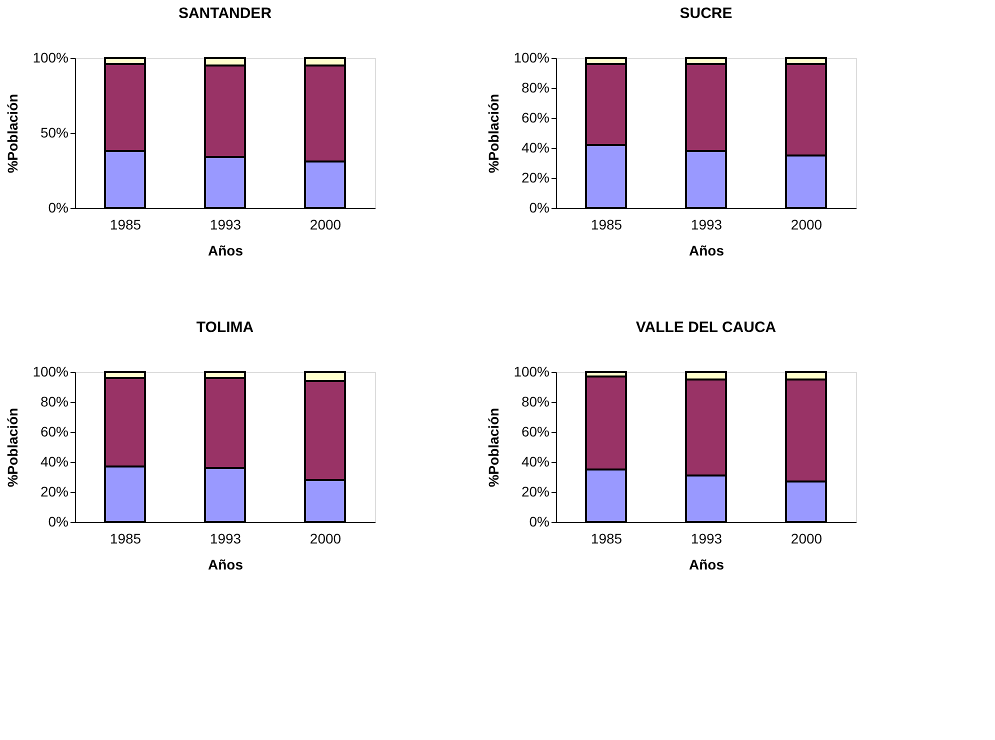 This screenshot has height=740, width=995. What do you see at coordinates (225, 327) in the screenshot?
I see `chart-title: TOLIMA` at bounding box center [225, 327].